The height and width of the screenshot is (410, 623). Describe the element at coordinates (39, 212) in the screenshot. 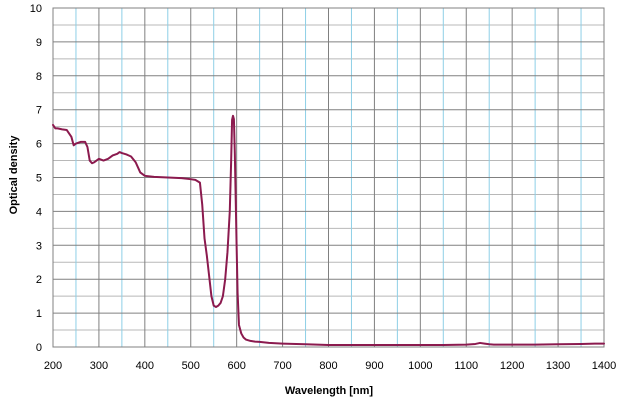

I see `y-tick-label: 4` at that location.